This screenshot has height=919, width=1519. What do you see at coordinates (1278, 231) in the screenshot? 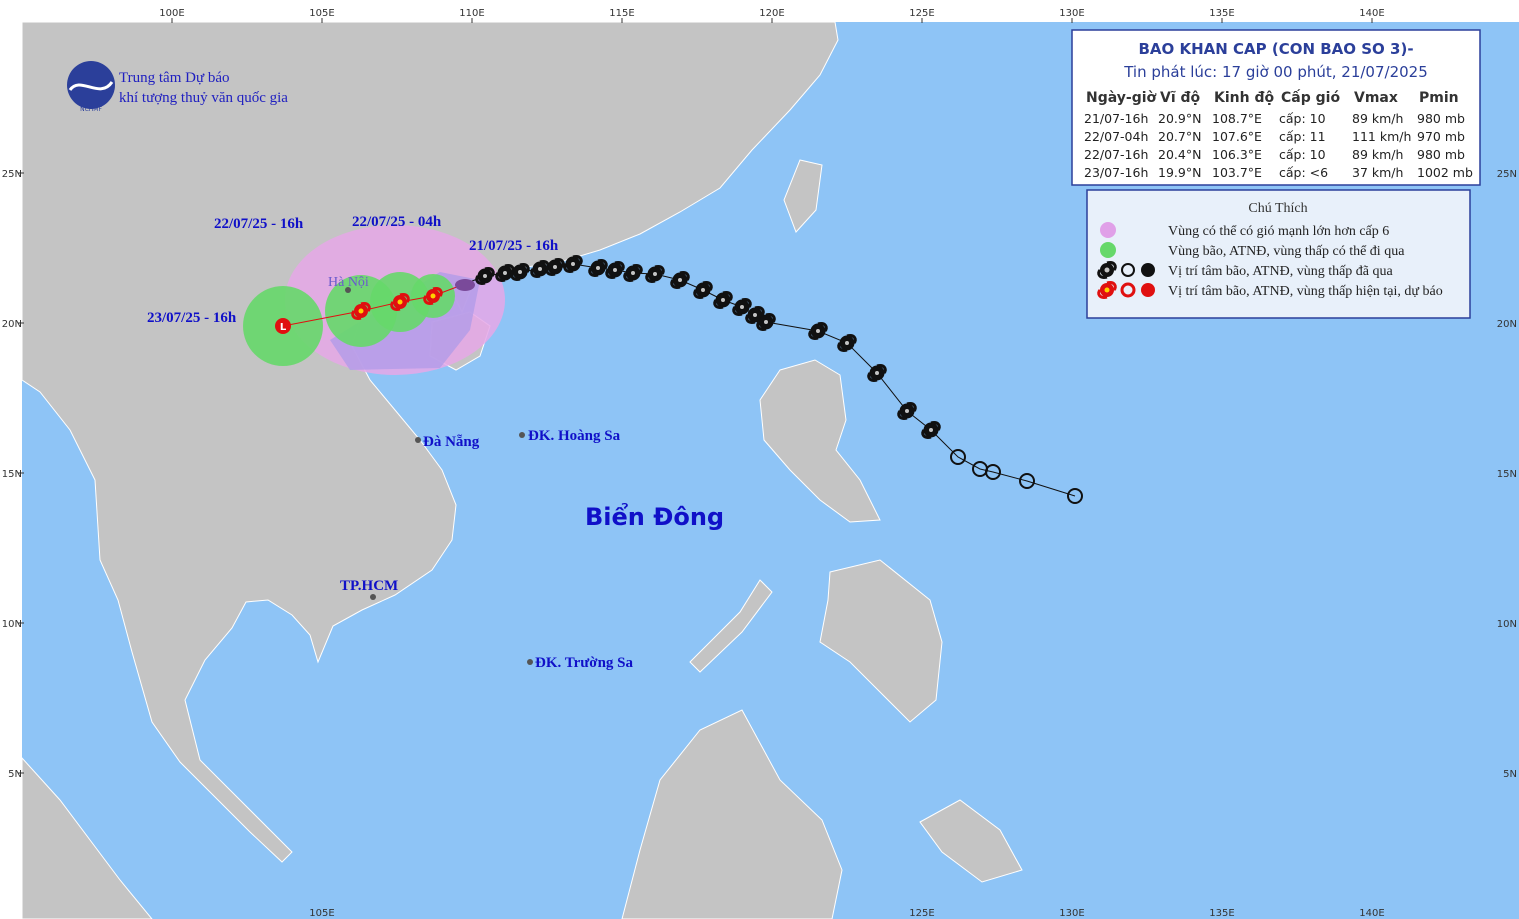
I see `legend-item: Vùng có thể có gió mạnh lớn hơn cấp 6` at bounding box center [1278, 231].